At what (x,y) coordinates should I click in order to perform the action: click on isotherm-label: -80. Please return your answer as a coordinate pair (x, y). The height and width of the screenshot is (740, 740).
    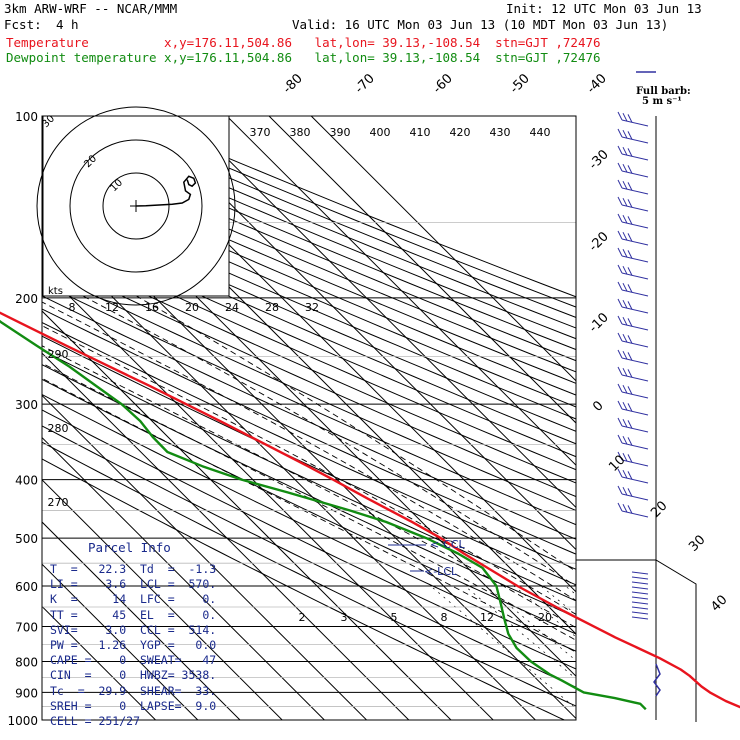
    Looking at the image, I should click on (293, 84).